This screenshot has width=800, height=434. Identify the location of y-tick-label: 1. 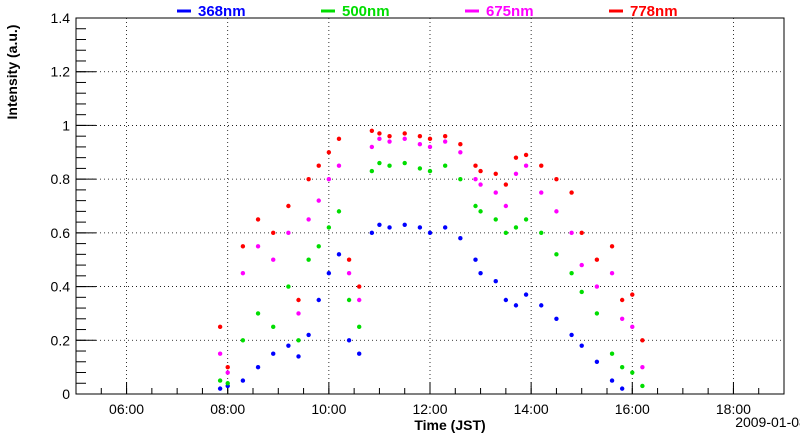
(66, 125).